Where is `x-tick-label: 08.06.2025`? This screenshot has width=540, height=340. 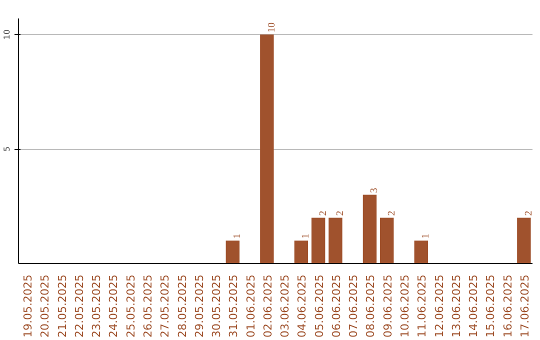 x-tick-label: 08.06.2025 is located at coordinates (371, 306).